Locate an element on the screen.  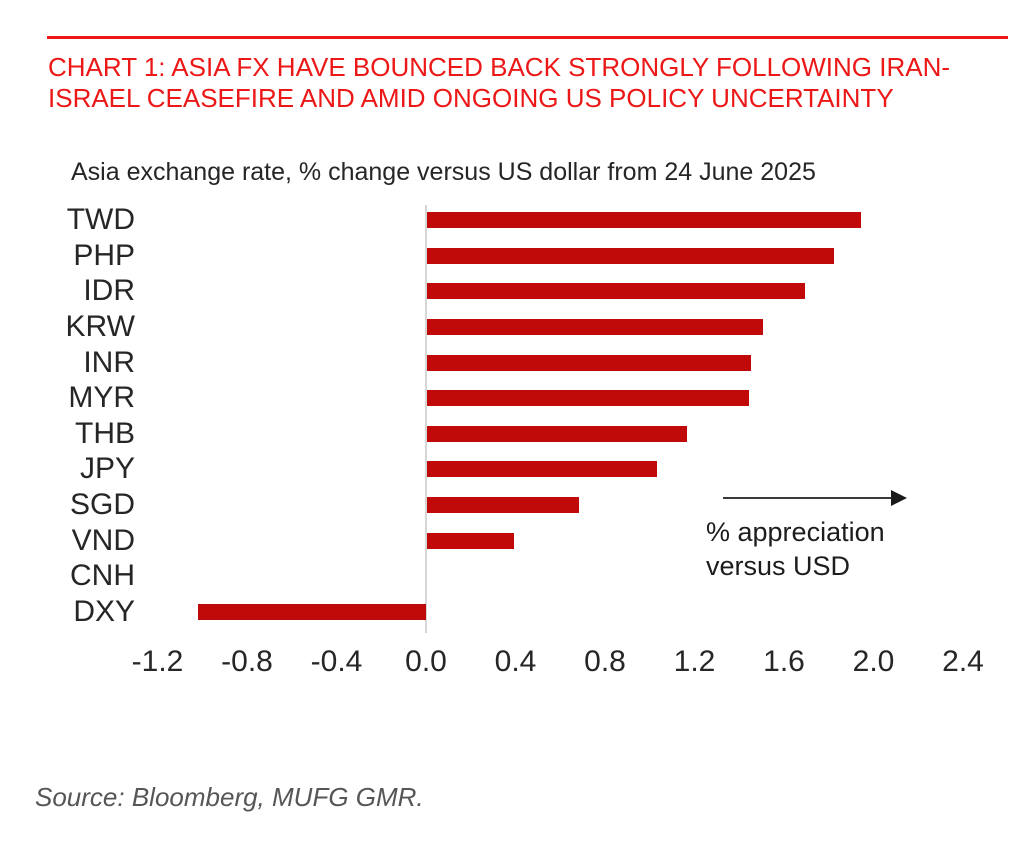
x-tick-label: -0.4 is located at coordinates (336, 661).